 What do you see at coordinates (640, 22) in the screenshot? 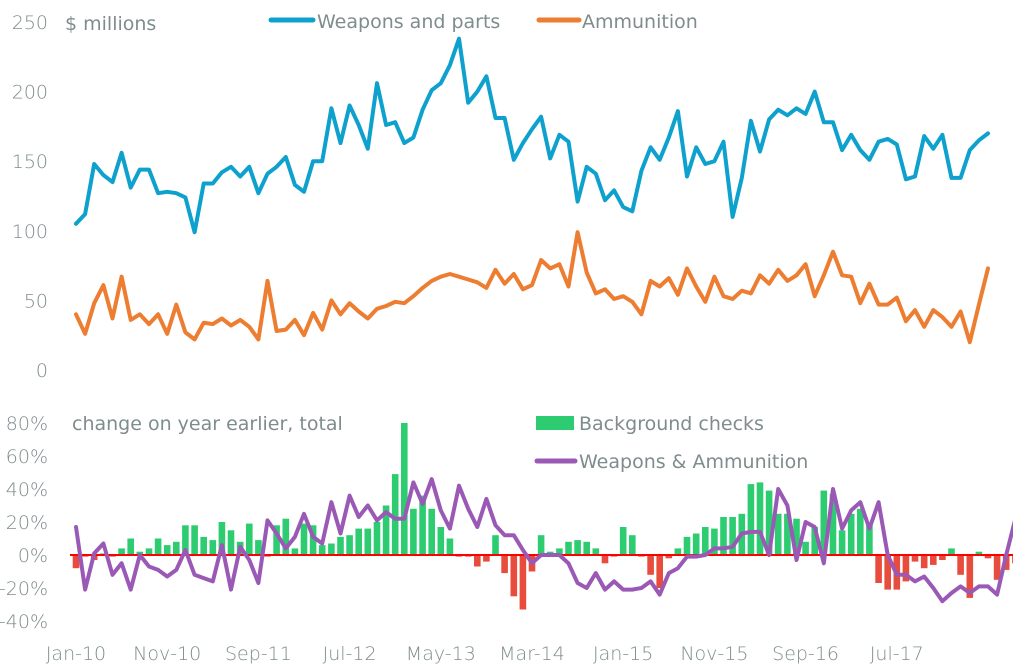
I see `legend-ammunition-label: Ammunition` at bounding box center [640, 22].